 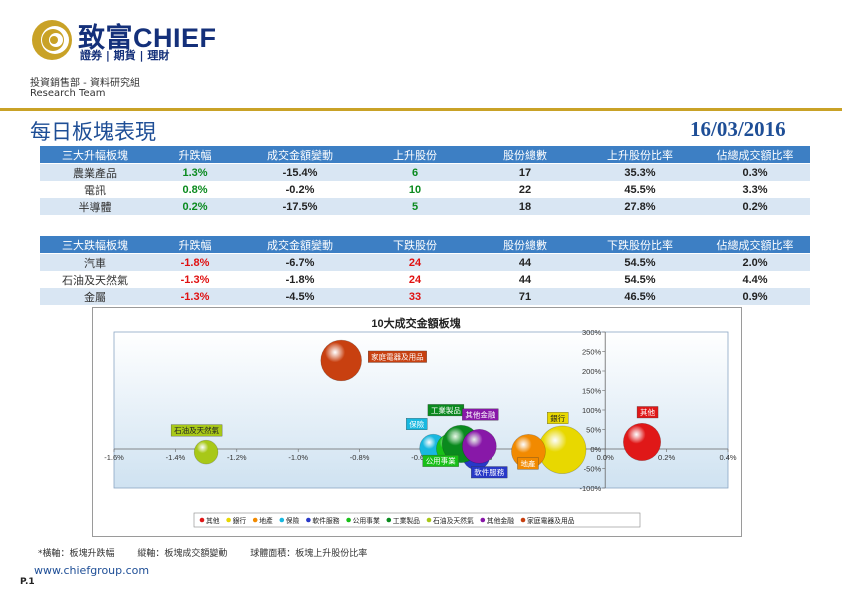 I want to click on chief-logo-icon, so click(x=52, y=40).